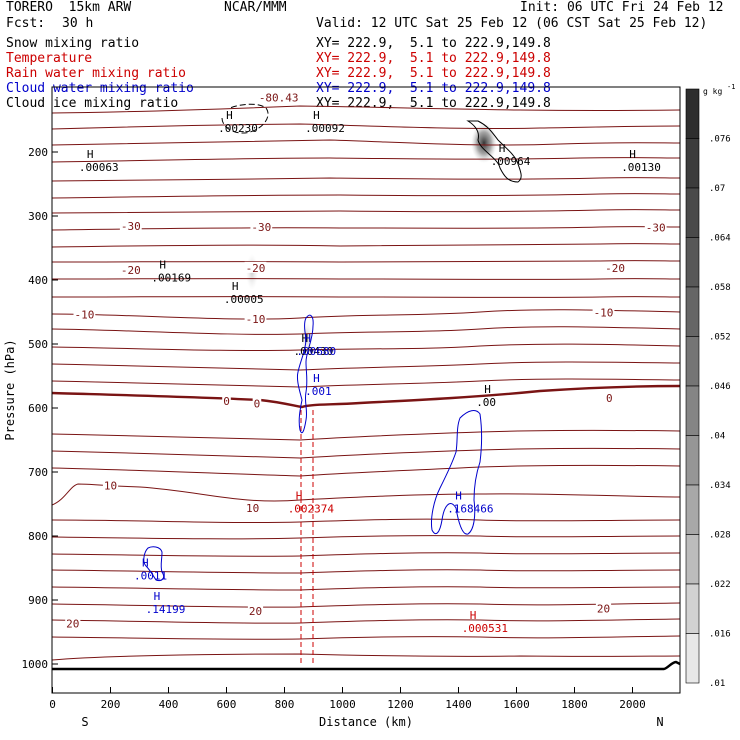 This screenshot has width=740, height=740. I want to click on colorbar-tick-label: .016, so click(720, 635).